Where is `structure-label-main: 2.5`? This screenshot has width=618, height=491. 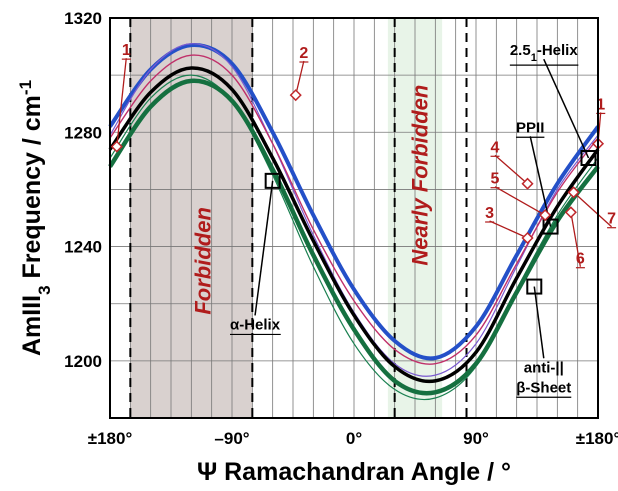
structure-label-main: 2.5 is located at coordinates (520, 50).